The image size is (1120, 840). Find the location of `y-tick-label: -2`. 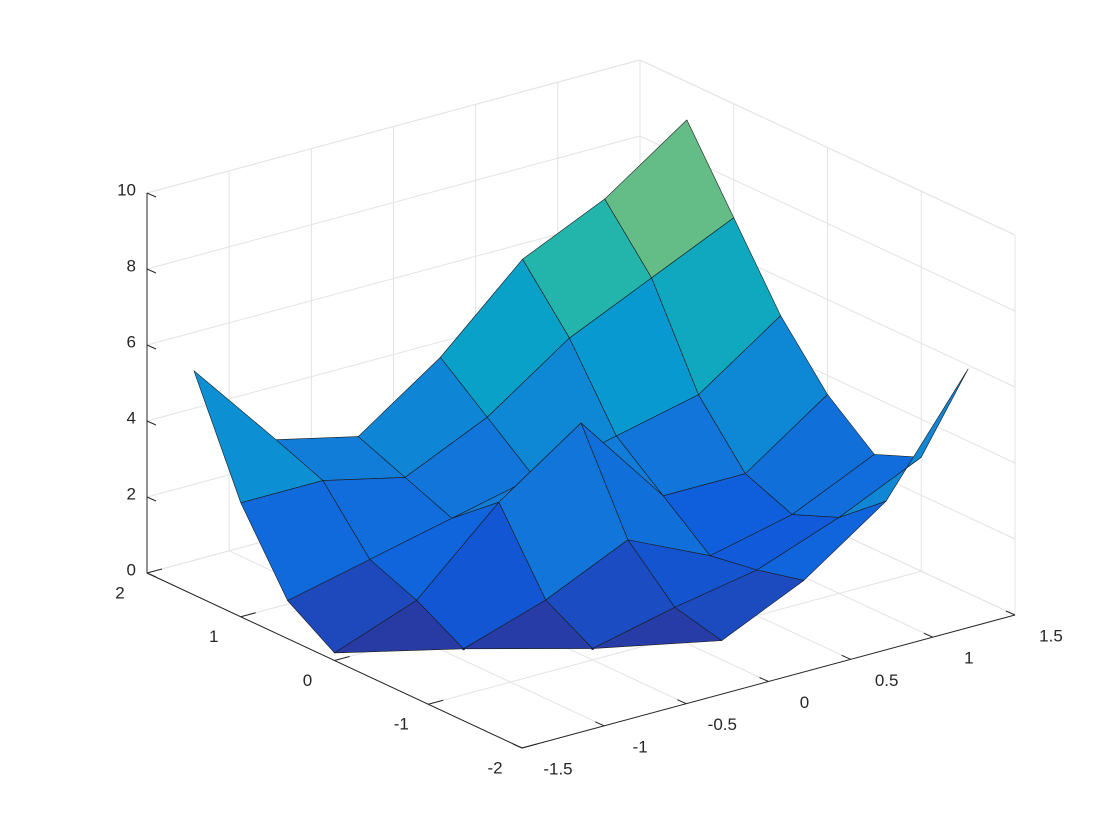

y-tick-label: -2 is located at coordinates (494, 767).